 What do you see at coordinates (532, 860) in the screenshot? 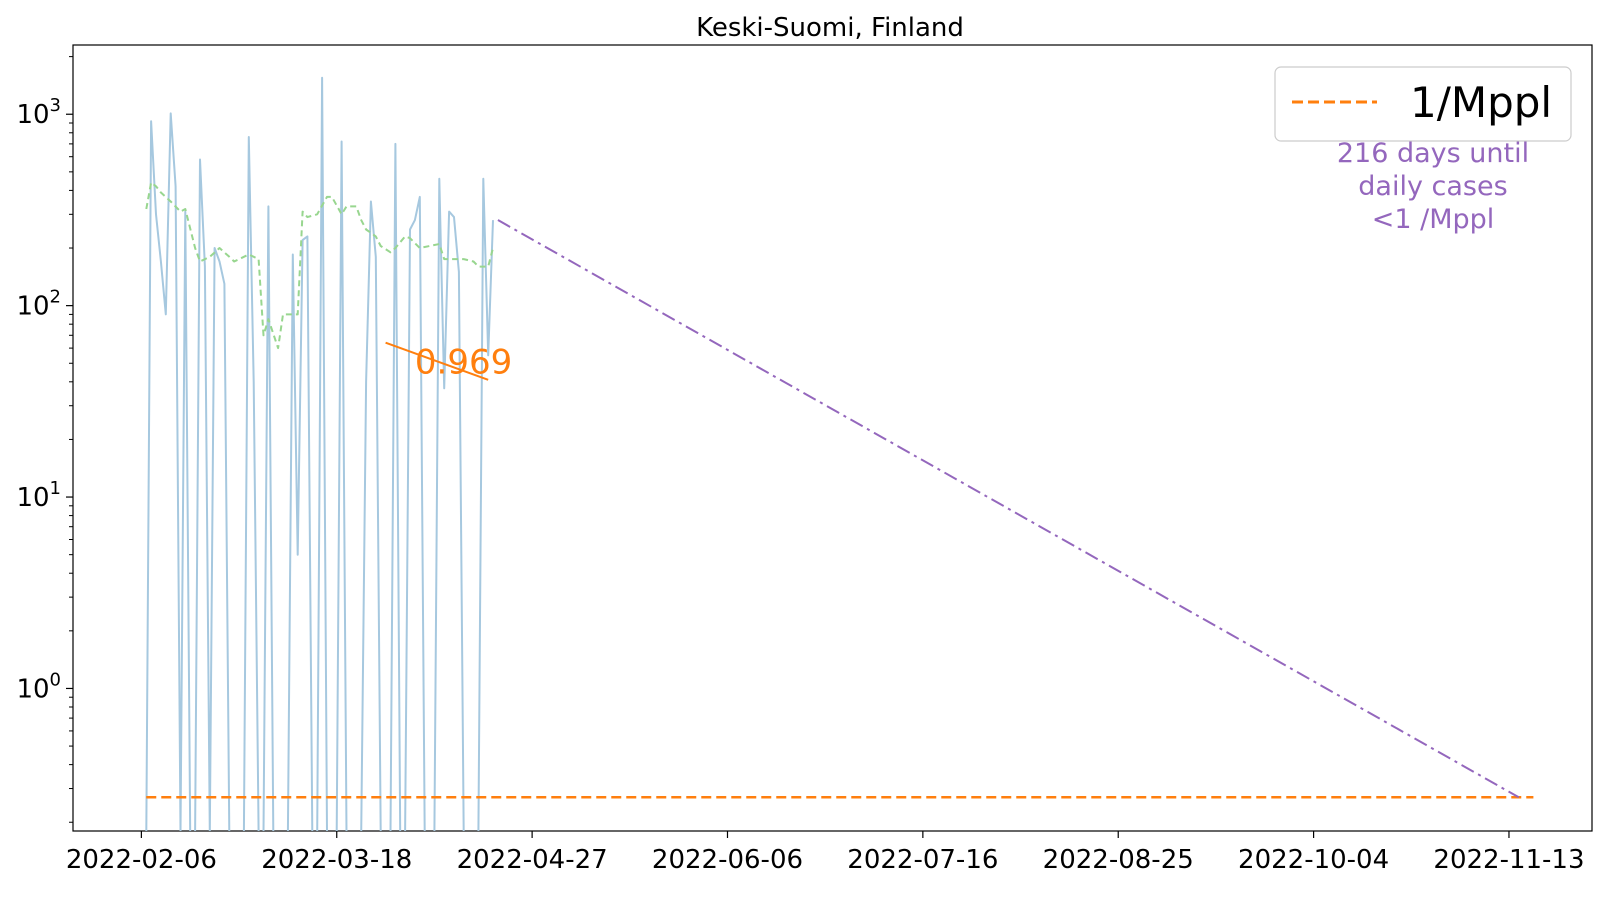
I see `x-tick-label: 2022-04-27` at bounding box center [532, 860].